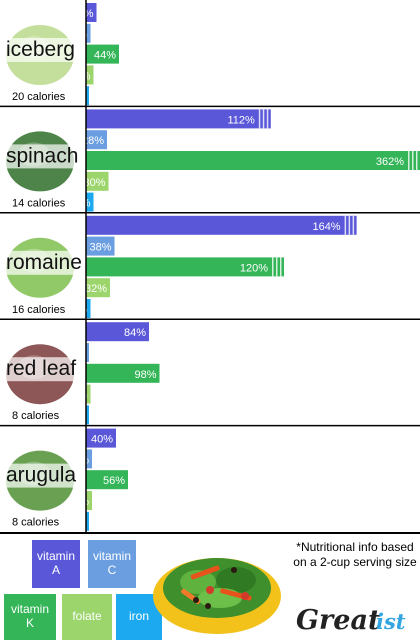  I want to click on red-leaf-calories: 8 calories, so click(36, 416).